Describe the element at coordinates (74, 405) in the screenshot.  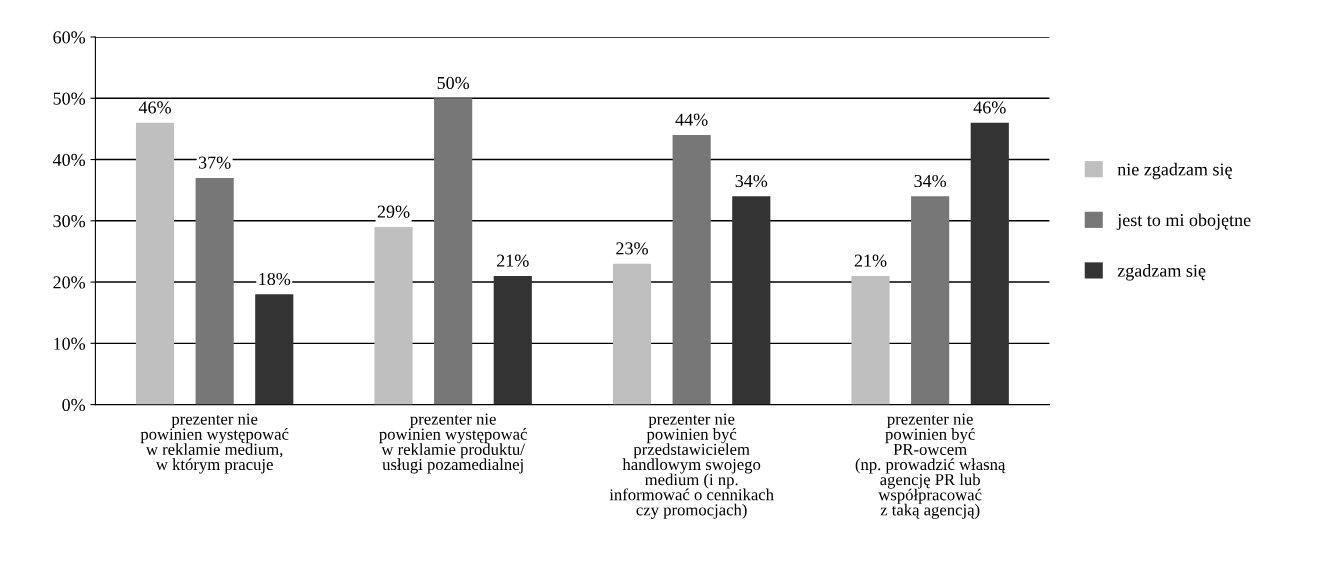
I see `y-tick-label: 0%` at that location.